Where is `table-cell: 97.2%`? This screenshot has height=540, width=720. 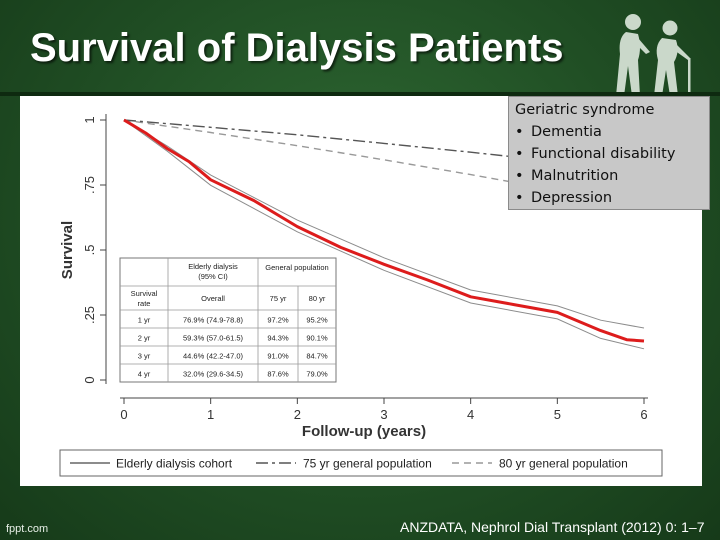 table-cell: 97.2% is located at coordinates (278, 320).